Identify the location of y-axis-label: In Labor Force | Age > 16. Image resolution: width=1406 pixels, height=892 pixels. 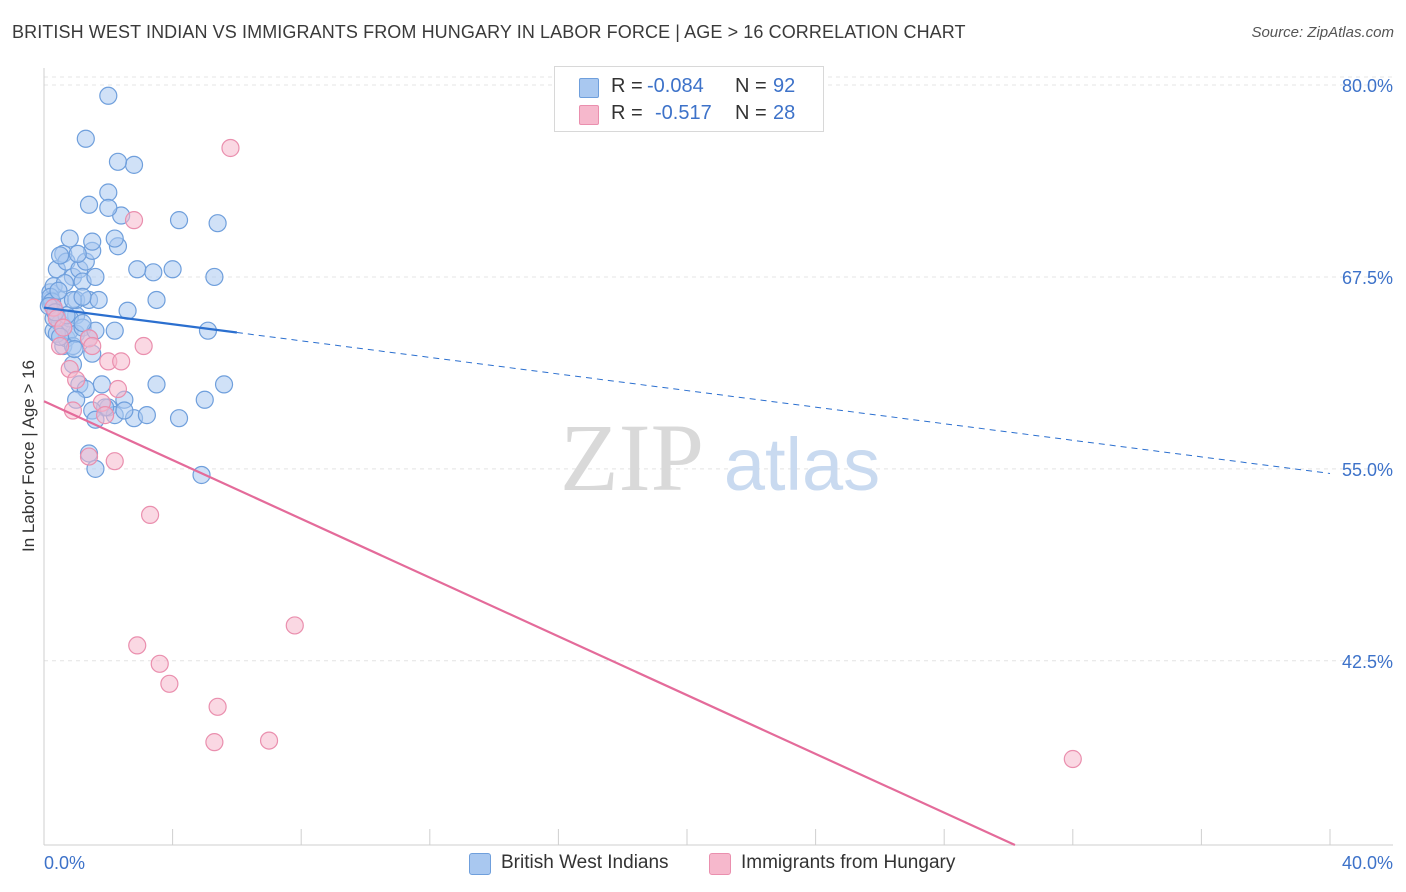
(28, 456).